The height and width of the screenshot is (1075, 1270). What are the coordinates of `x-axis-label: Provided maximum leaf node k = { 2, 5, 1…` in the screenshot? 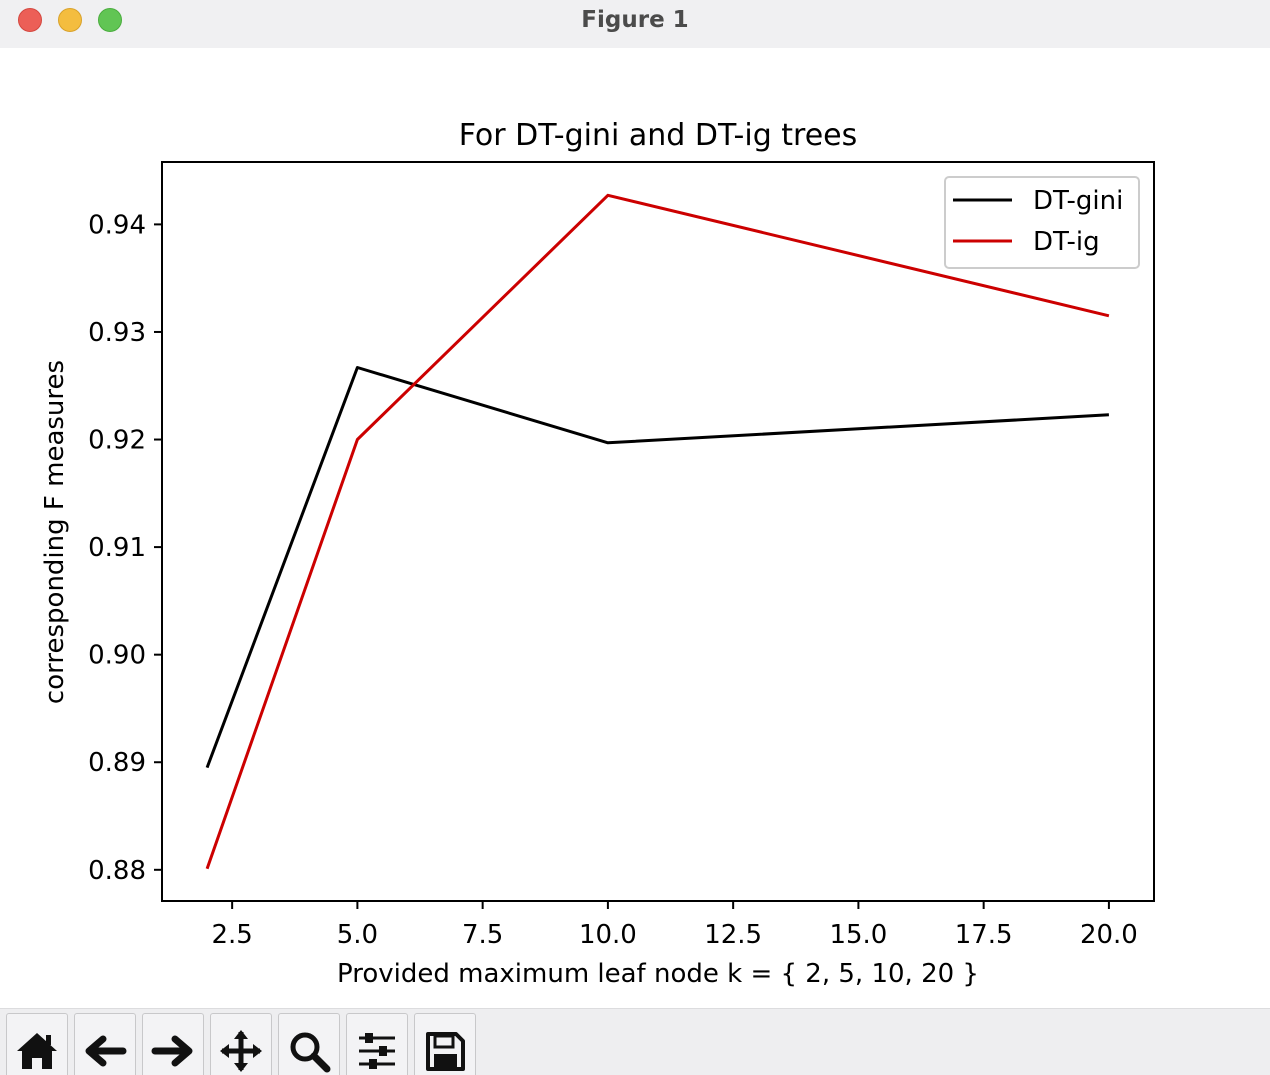 It's located at (658, 974).